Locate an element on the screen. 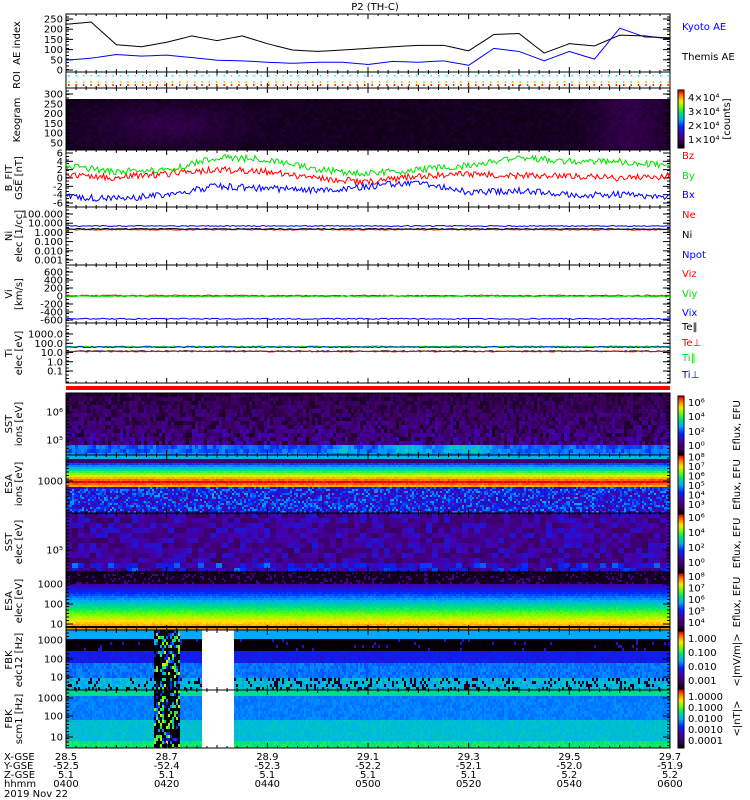 The width and height of the screenshot is (750, 800). y-tick-label: 100.0 is located at coordinates (48, 344).